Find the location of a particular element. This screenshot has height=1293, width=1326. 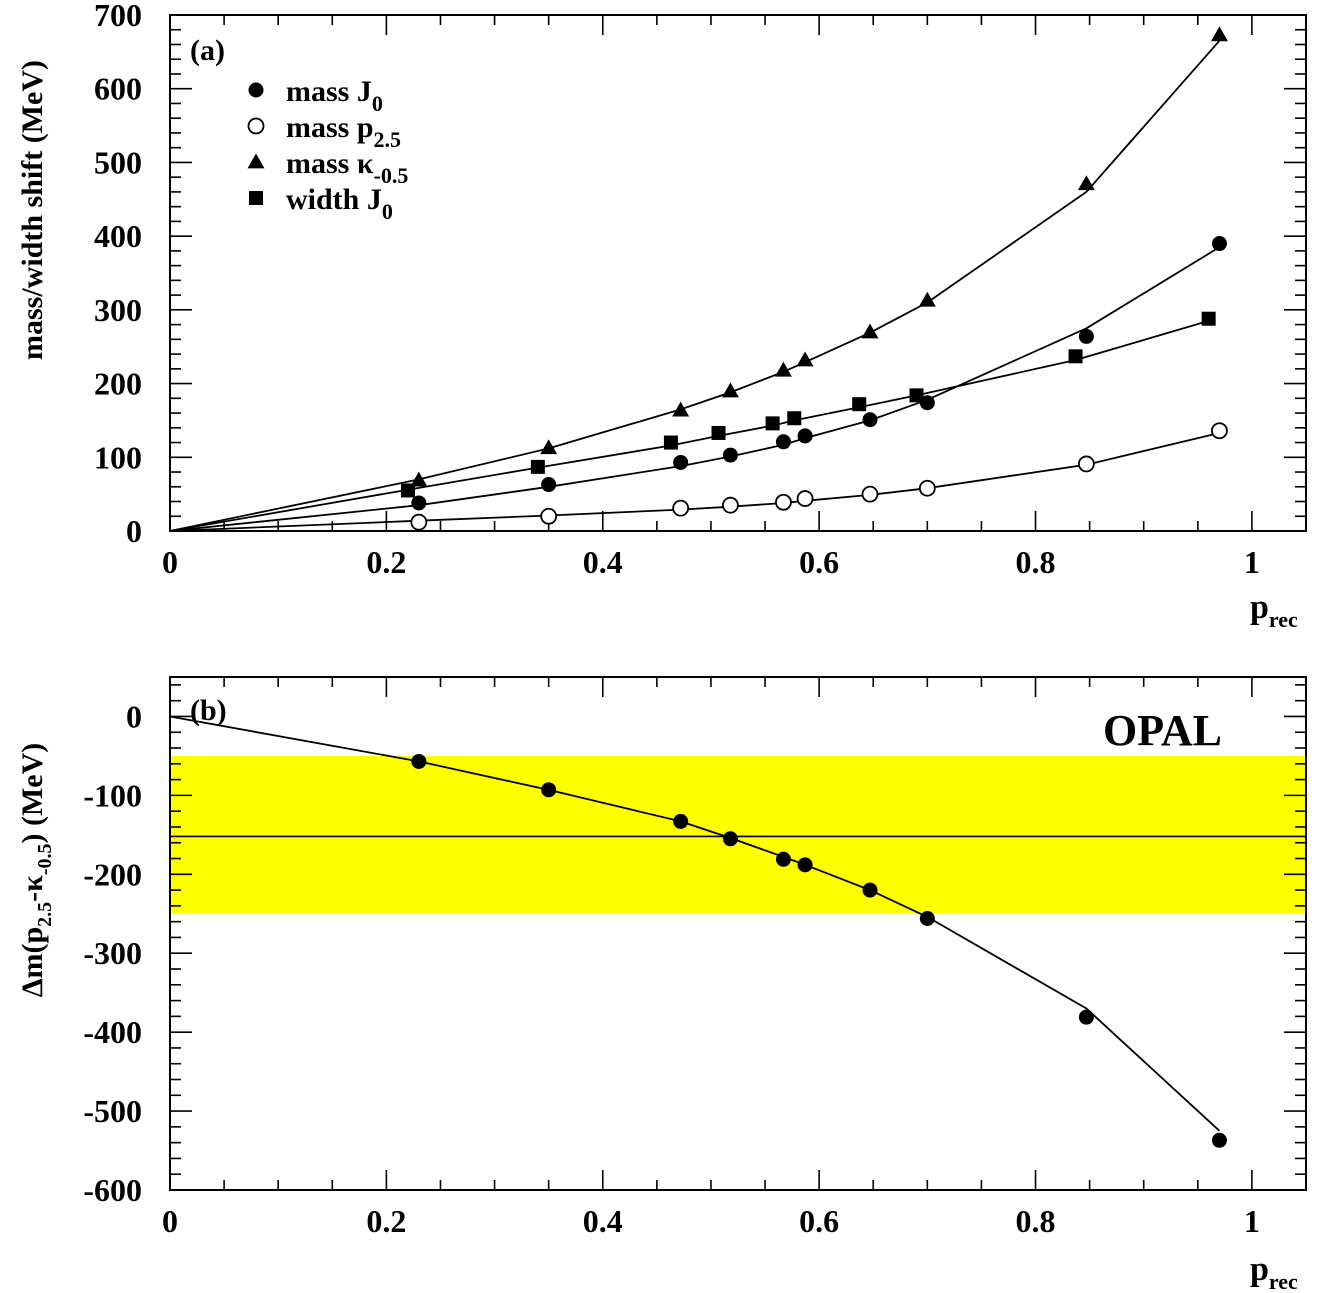

shaded-band is located at coordinates (738, 834).